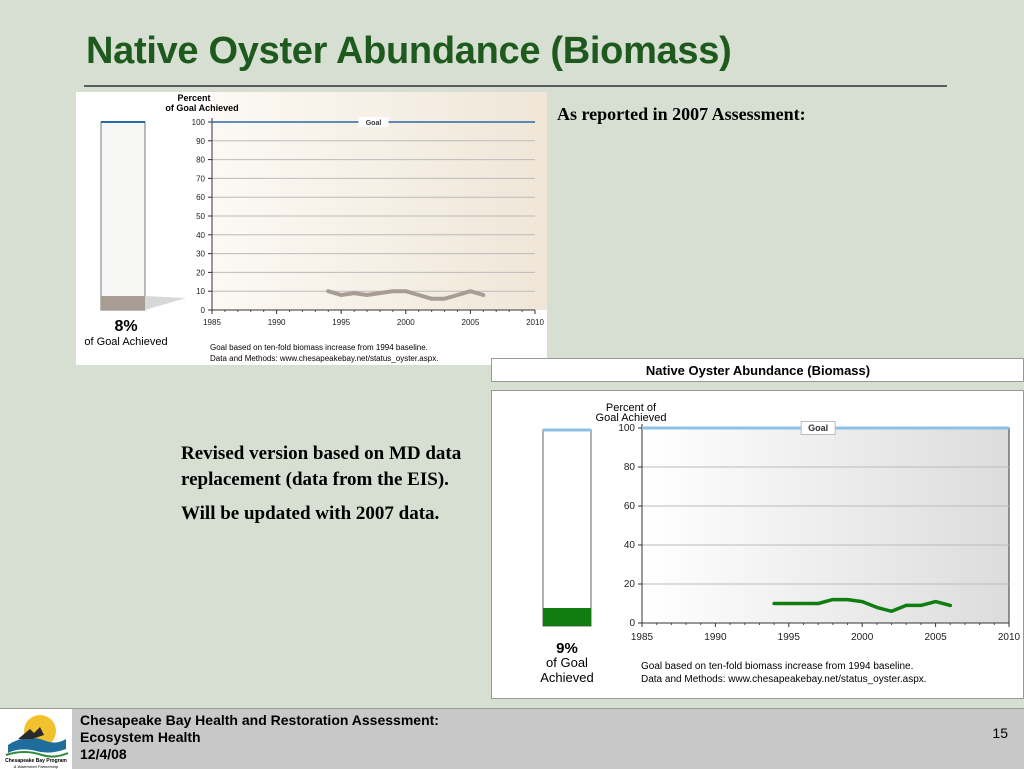 The width and height of the screenshot is (1024, 769). Describe the element at coordinates (631, 408) in the screenshot. I see `y-axis-label-line1: Percent of` at that location.